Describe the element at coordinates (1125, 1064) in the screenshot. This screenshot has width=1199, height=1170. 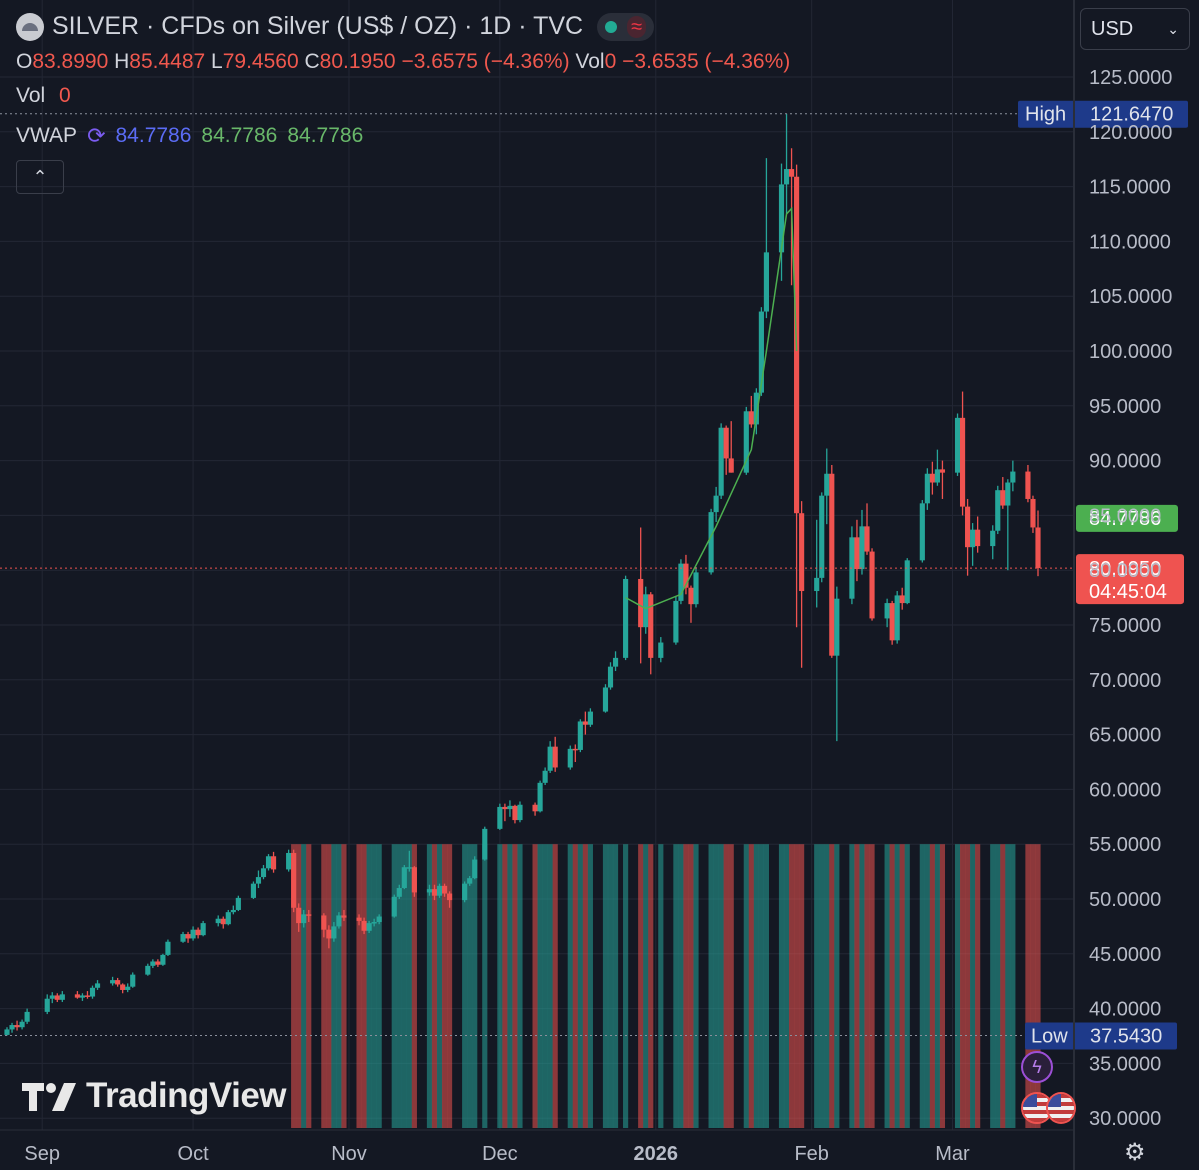
I see `y-tick-label: 35.0000` at that location.